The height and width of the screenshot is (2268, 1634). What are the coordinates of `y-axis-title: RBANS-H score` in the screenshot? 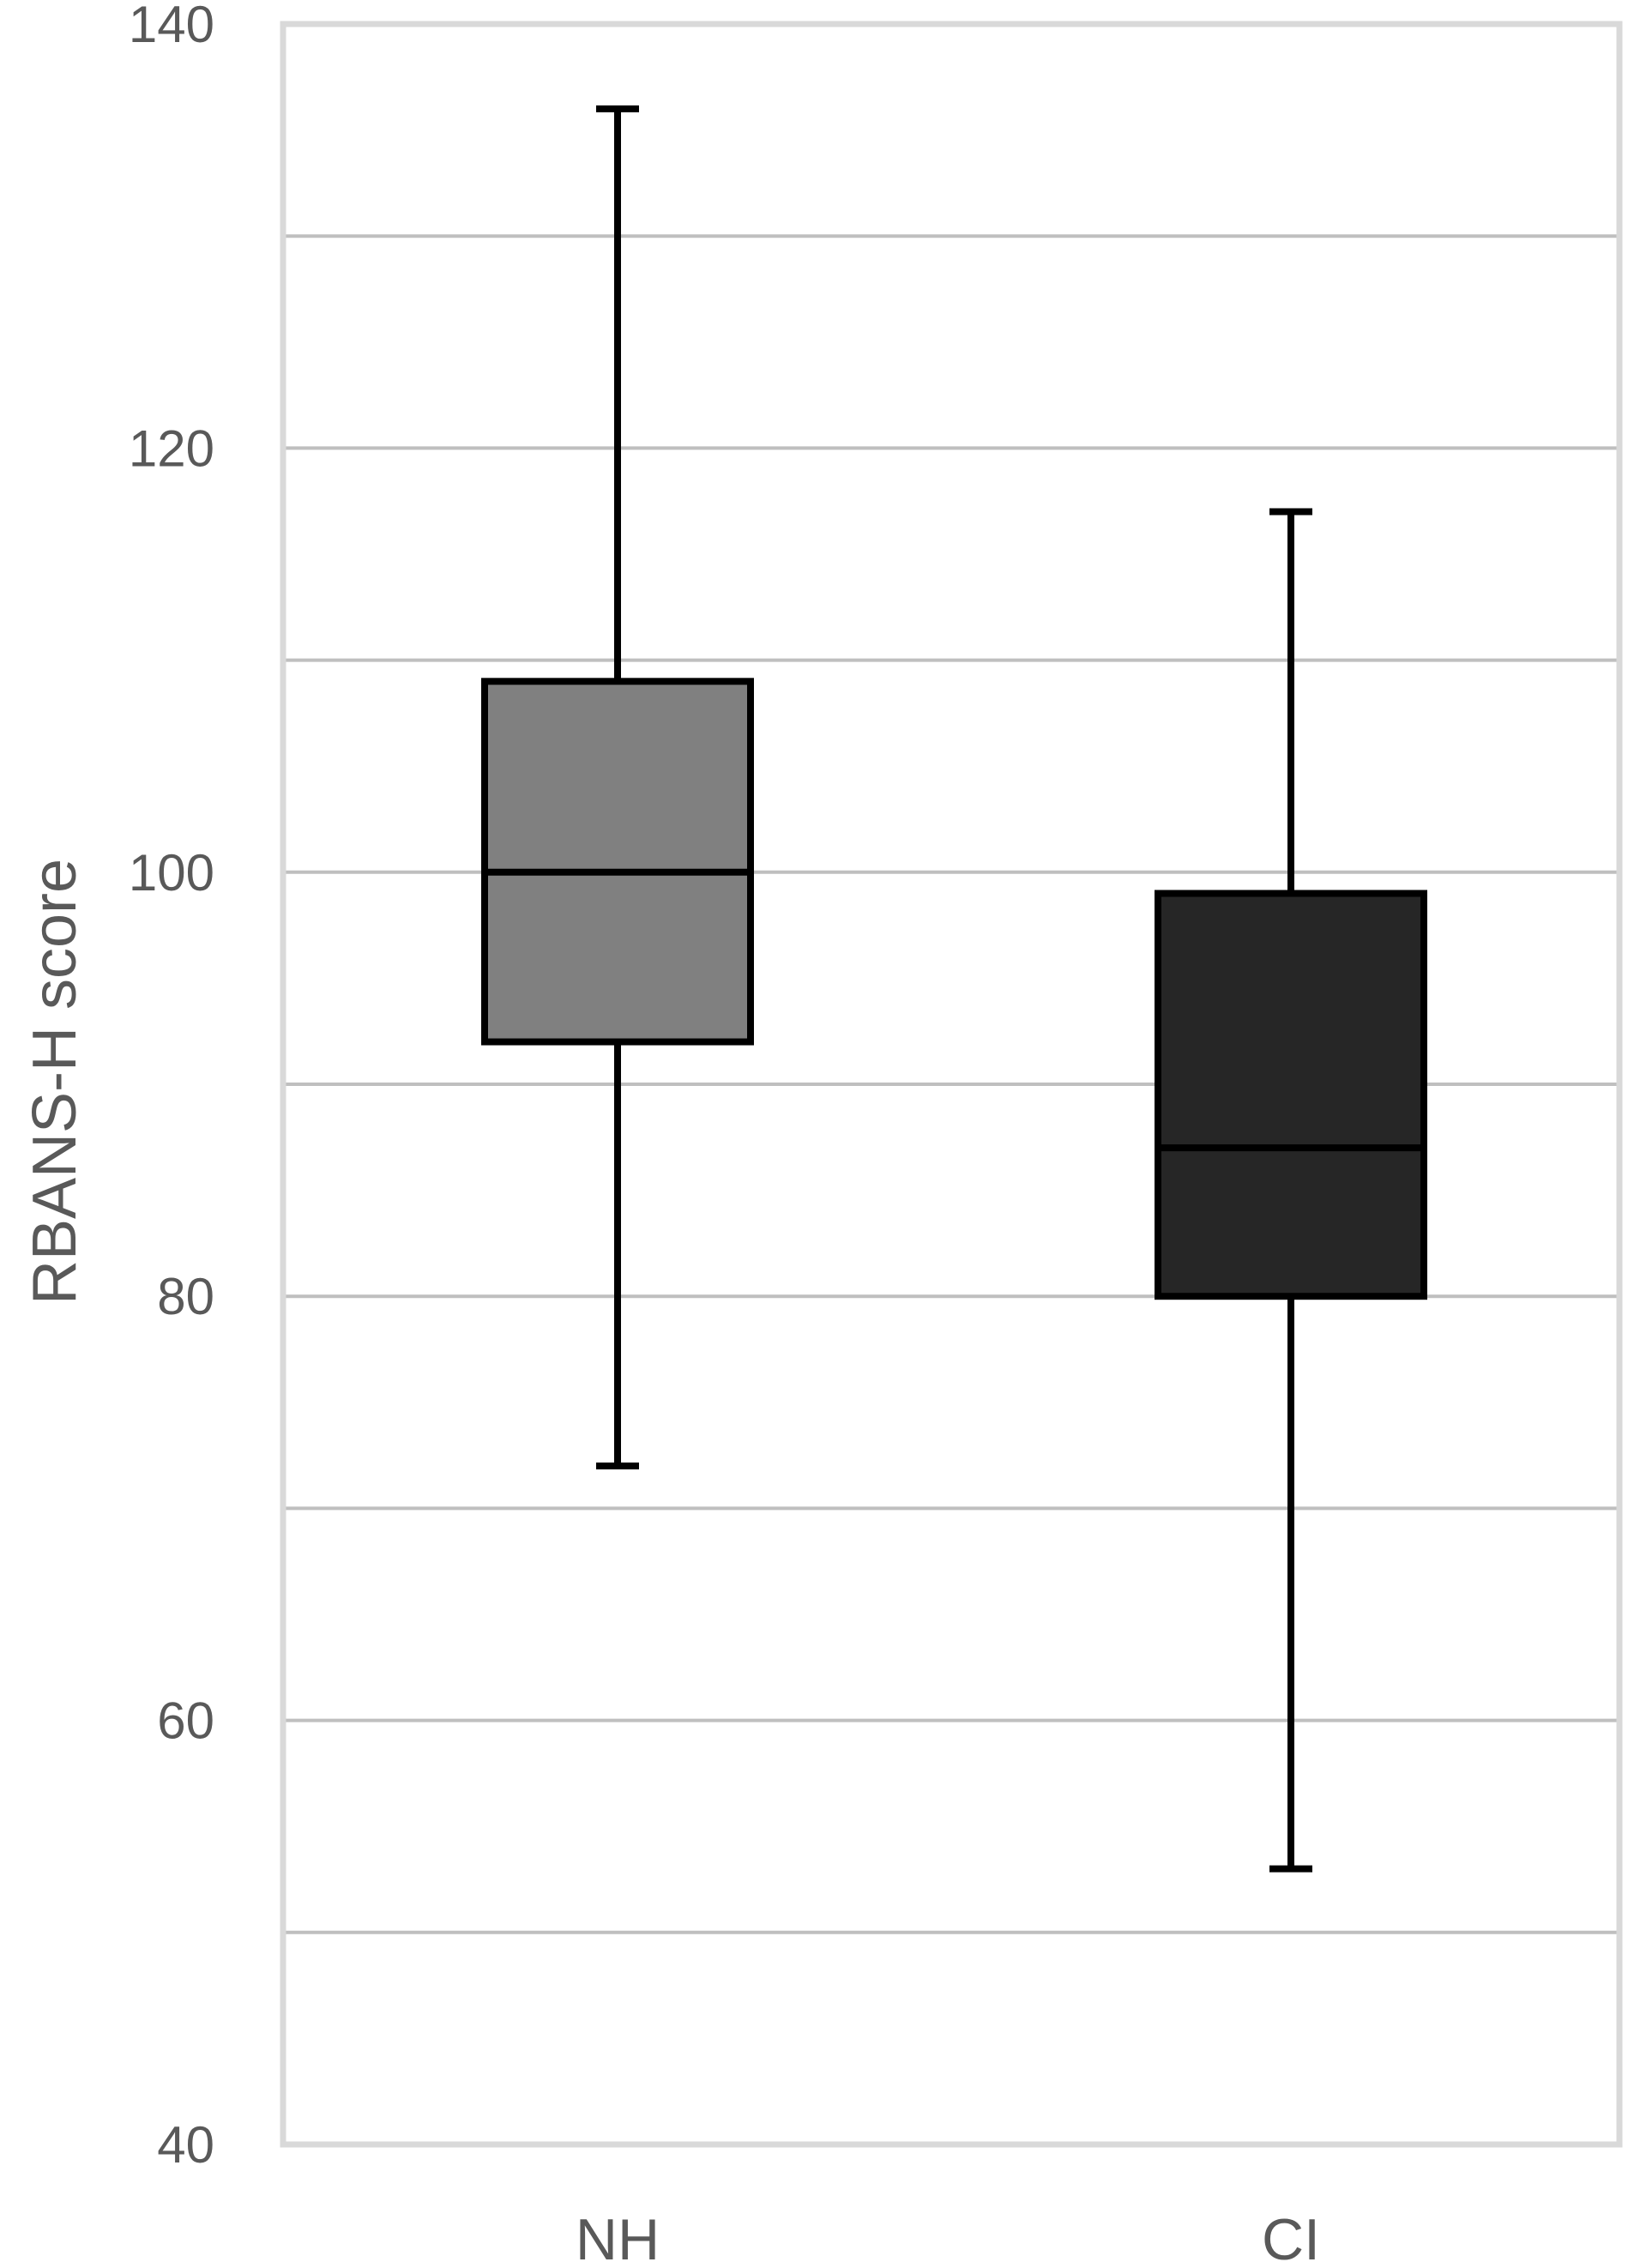 It's located at (55, 1082).